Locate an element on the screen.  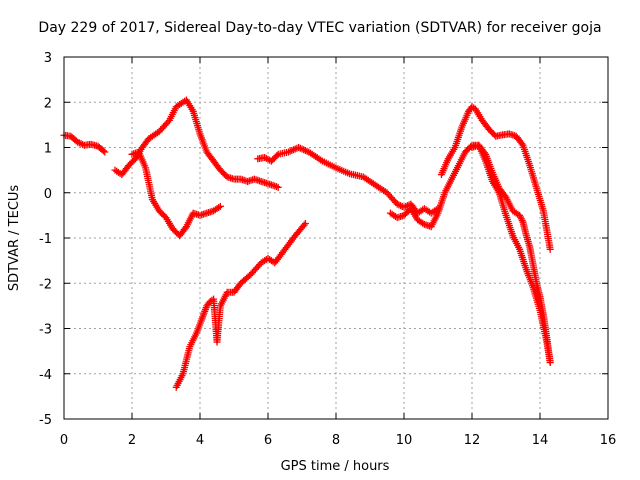
x-tick-label: 0 is located at coordinates (64, 440).